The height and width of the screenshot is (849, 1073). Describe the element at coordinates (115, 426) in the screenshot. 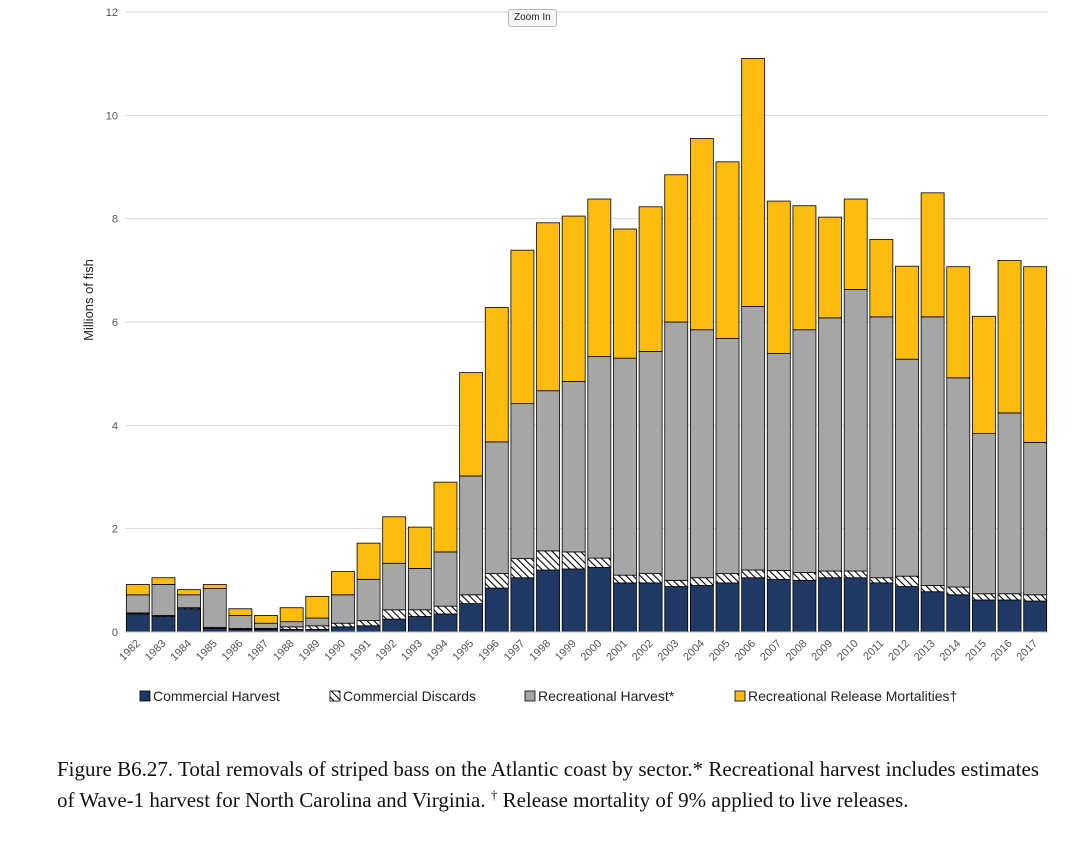

I see `y-tick-label: 4` at that location.